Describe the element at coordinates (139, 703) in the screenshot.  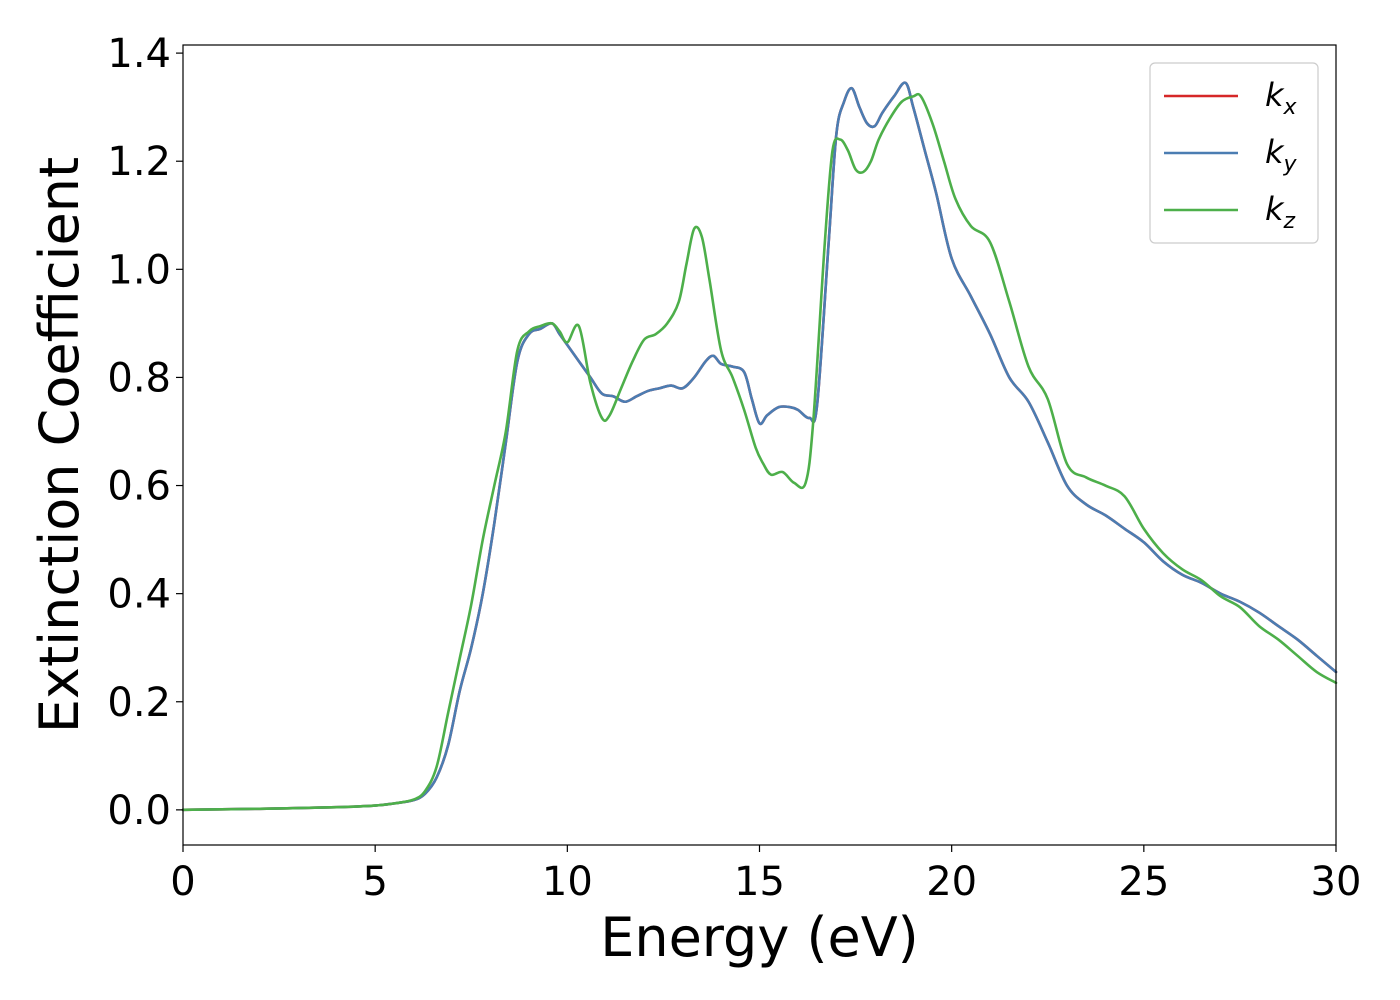
I see `y-tick-label: 0.2` at that location.